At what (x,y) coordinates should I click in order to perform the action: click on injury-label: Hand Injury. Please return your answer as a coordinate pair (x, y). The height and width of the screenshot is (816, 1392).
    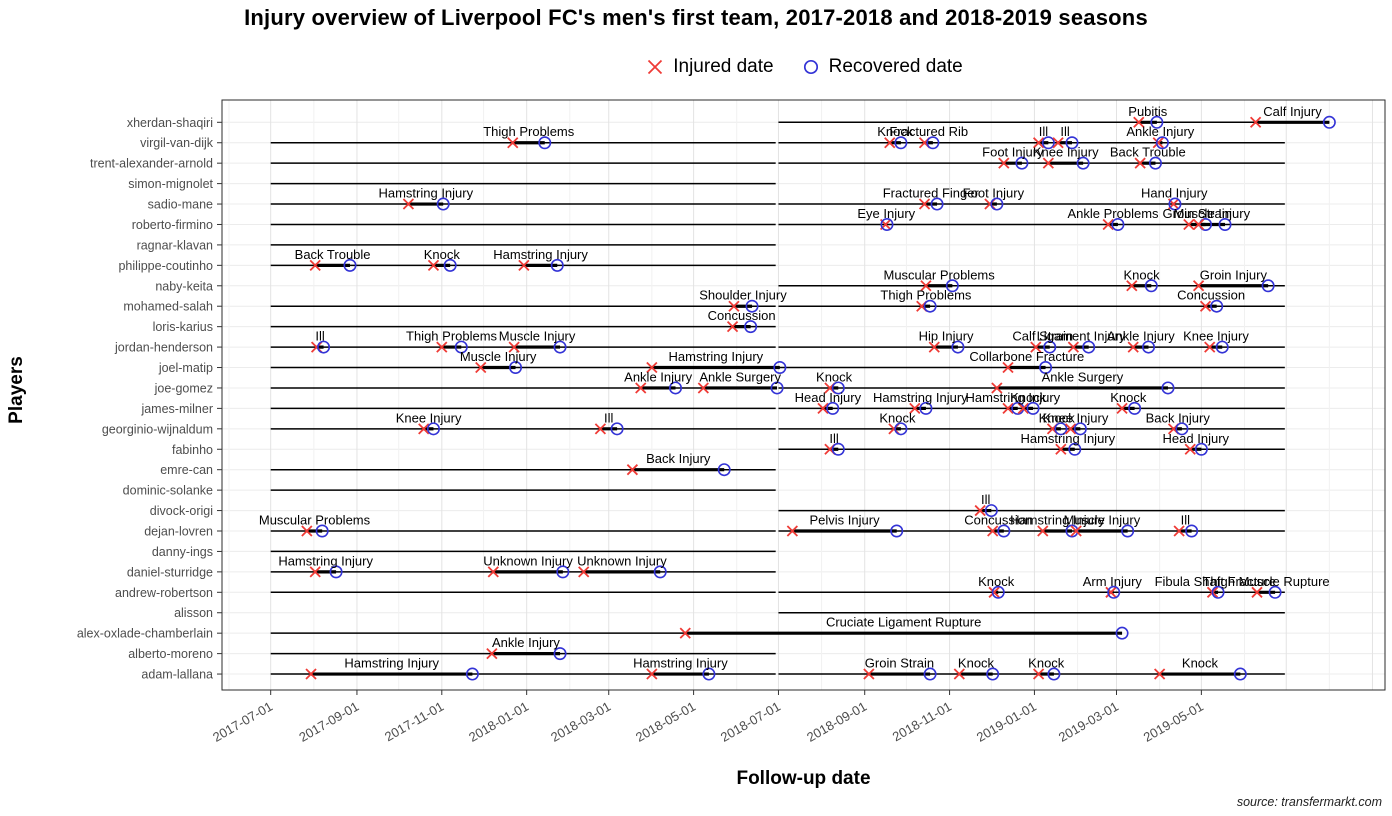
    Looking at the image, I should click on (1174, 193).